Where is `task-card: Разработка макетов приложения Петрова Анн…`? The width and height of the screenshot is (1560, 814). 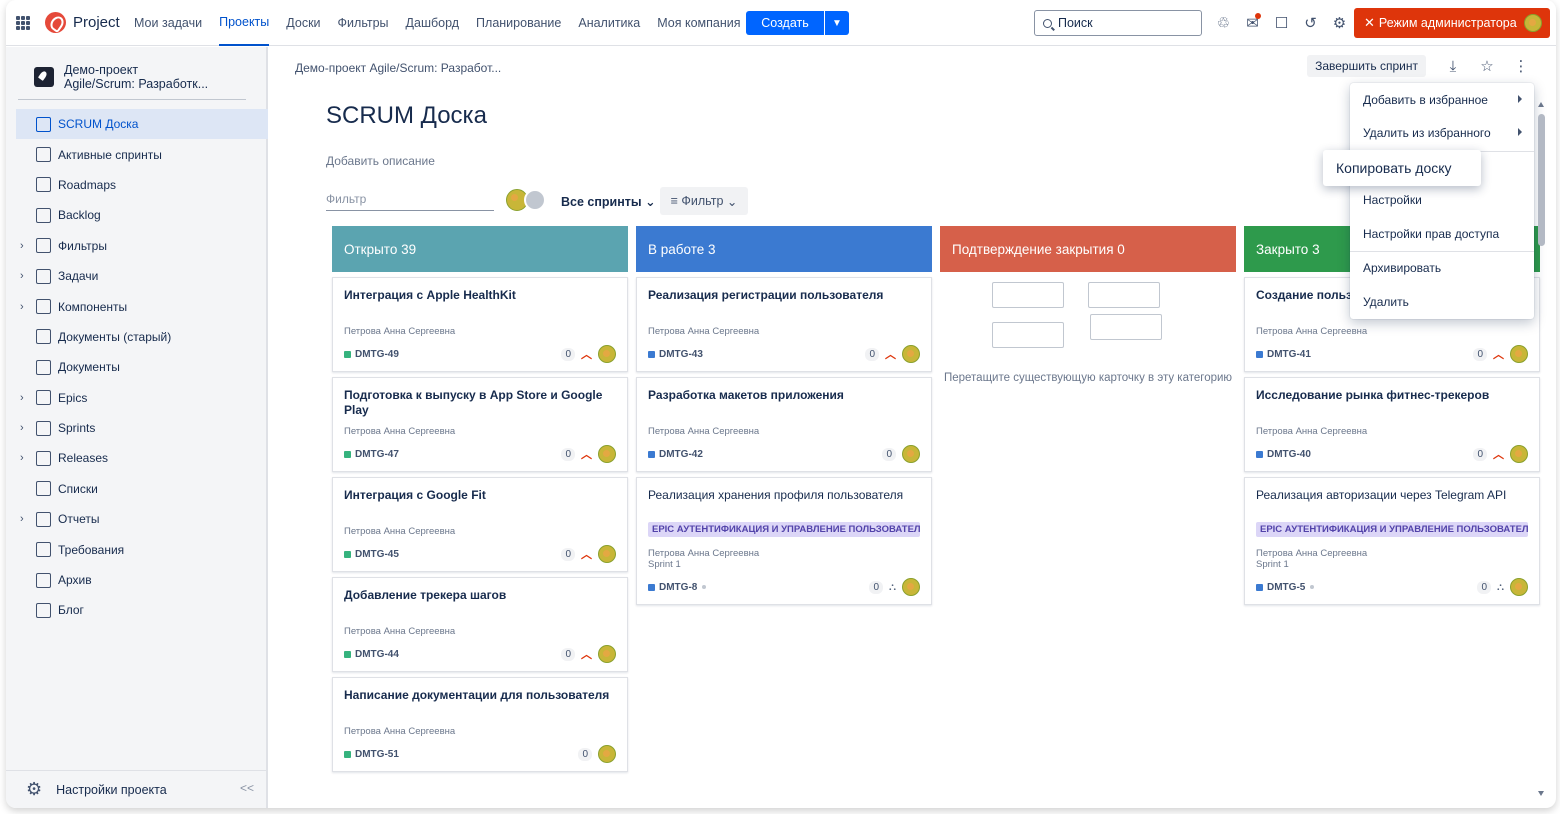 task-card: Разработка макетов приложения Петрова Анн… is located at coordinates (784, 424).